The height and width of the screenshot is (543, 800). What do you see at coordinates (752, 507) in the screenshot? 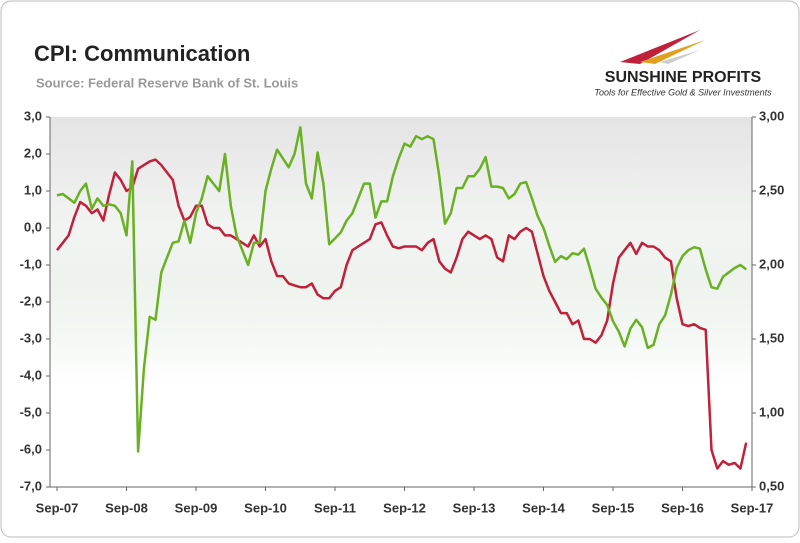
I see `x-tick-label: Sep-17` at bounding box center [752, 507].